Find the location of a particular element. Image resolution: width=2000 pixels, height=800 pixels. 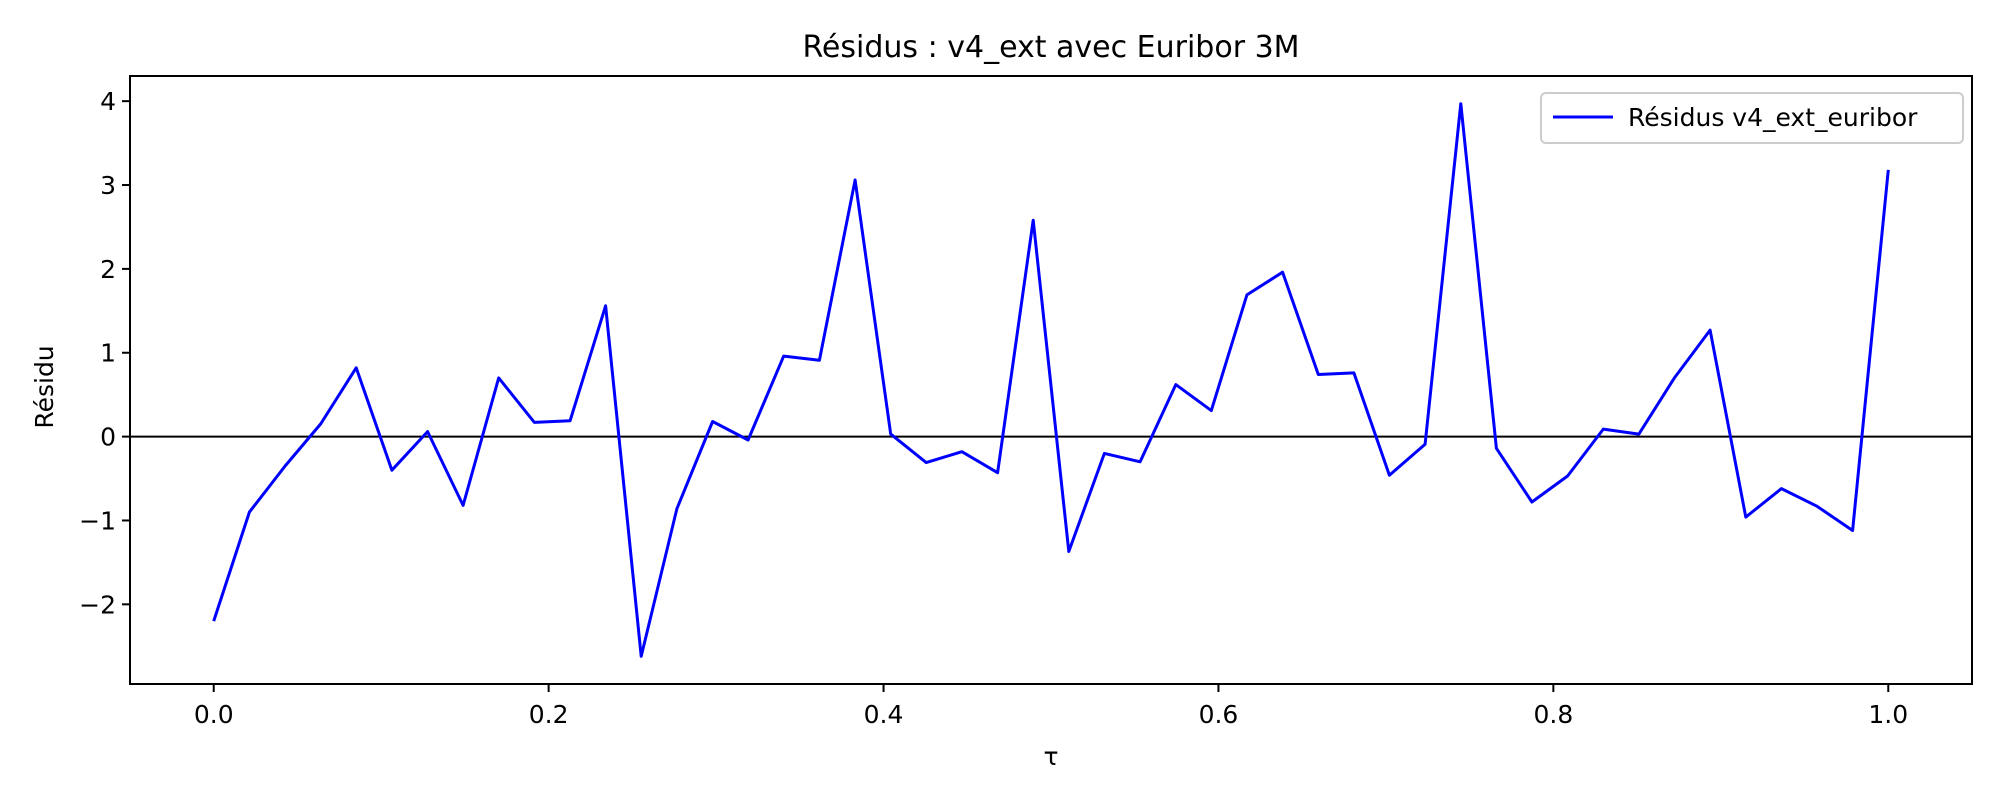

x-tick-label: 0.8 is located at coordinates (1553, 714).